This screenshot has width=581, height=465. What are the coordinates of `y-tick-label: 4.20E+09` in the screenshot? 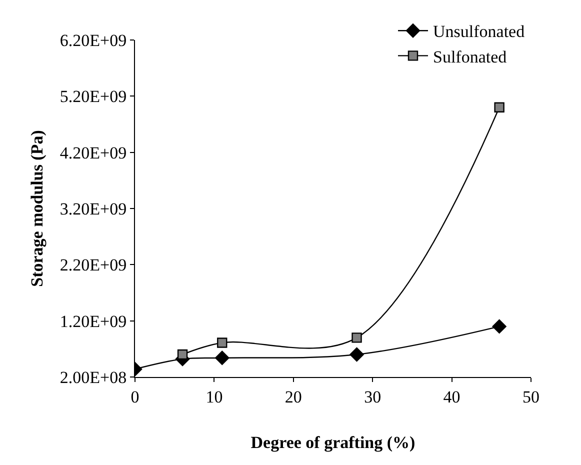 It's located at (93, 152).